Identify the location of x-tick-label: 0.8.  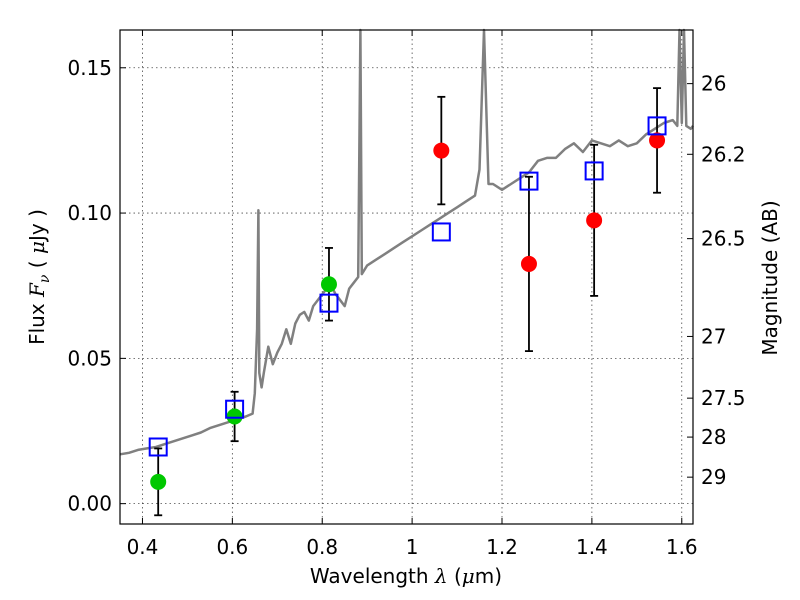
(322, 547).